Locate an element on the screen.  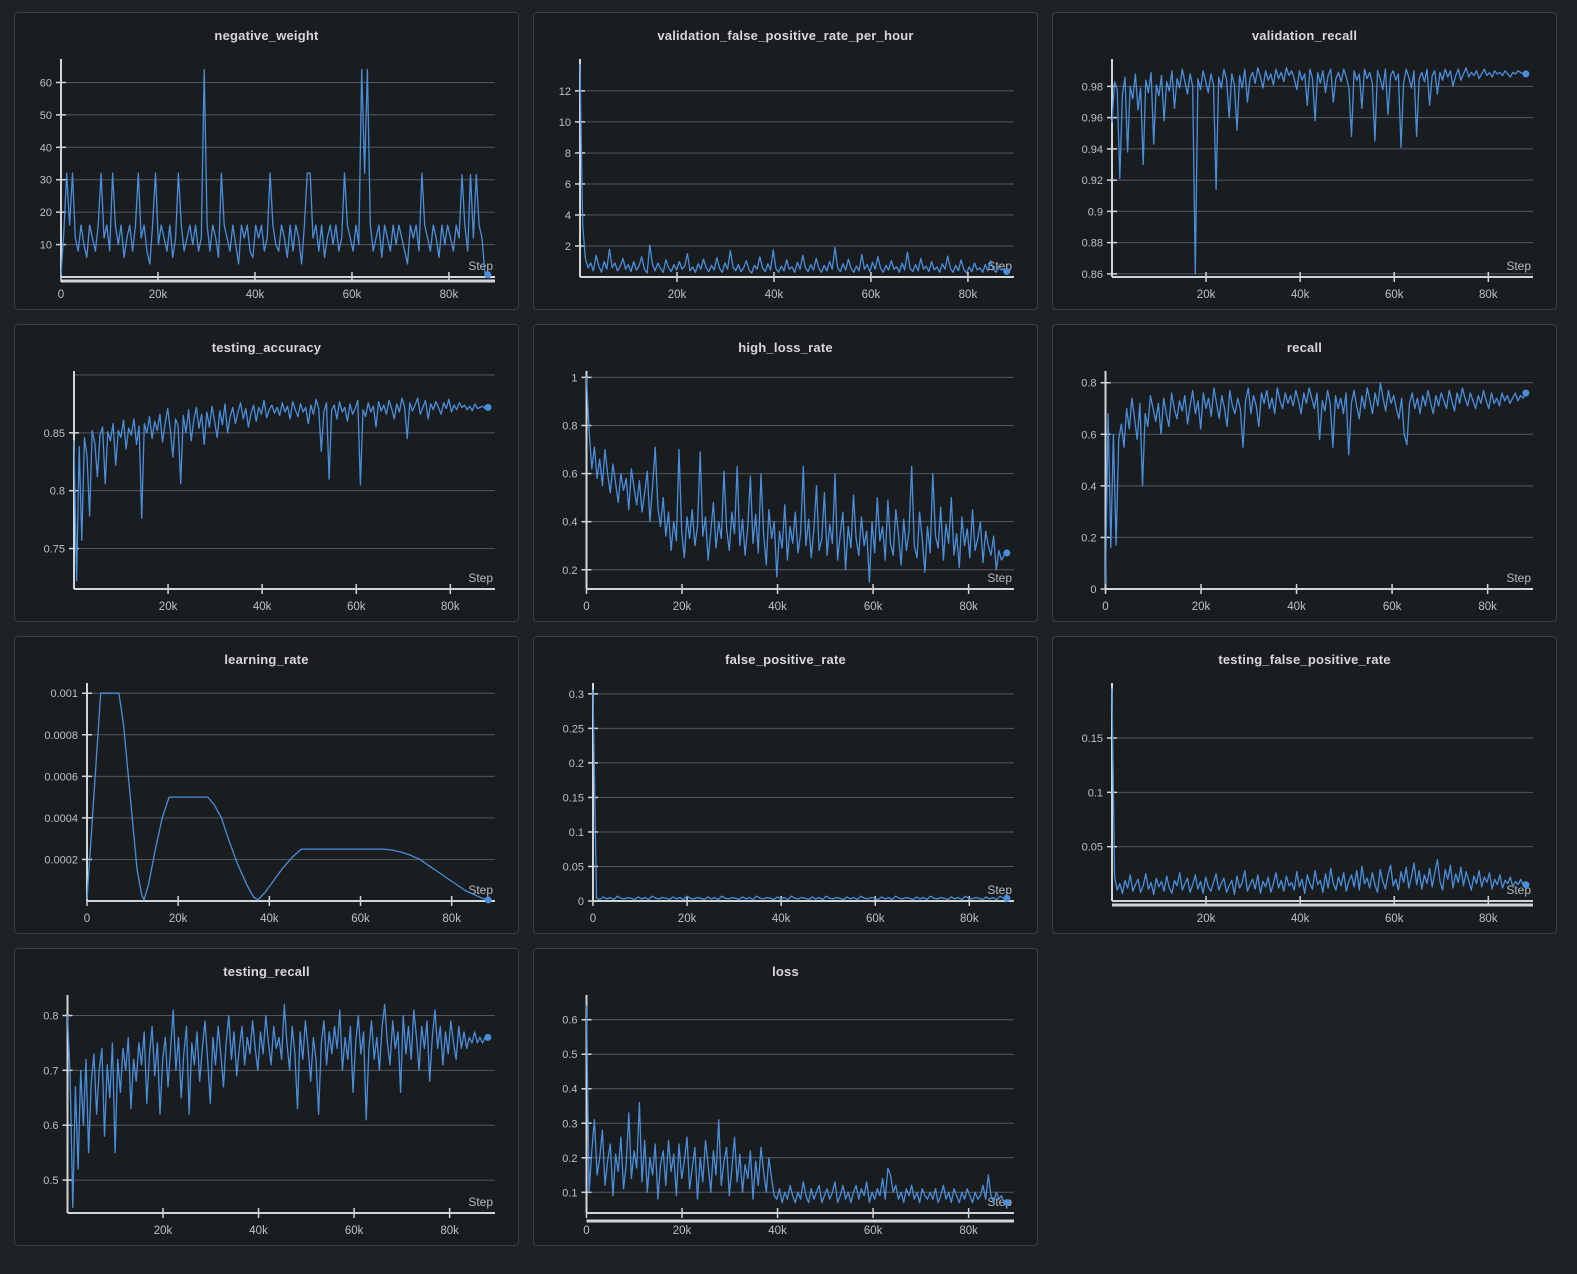
chart-plot: 0.5 0.6 0.7 0.8 20k 40k 60k 80k Step is located at coordinates (266, 1118).